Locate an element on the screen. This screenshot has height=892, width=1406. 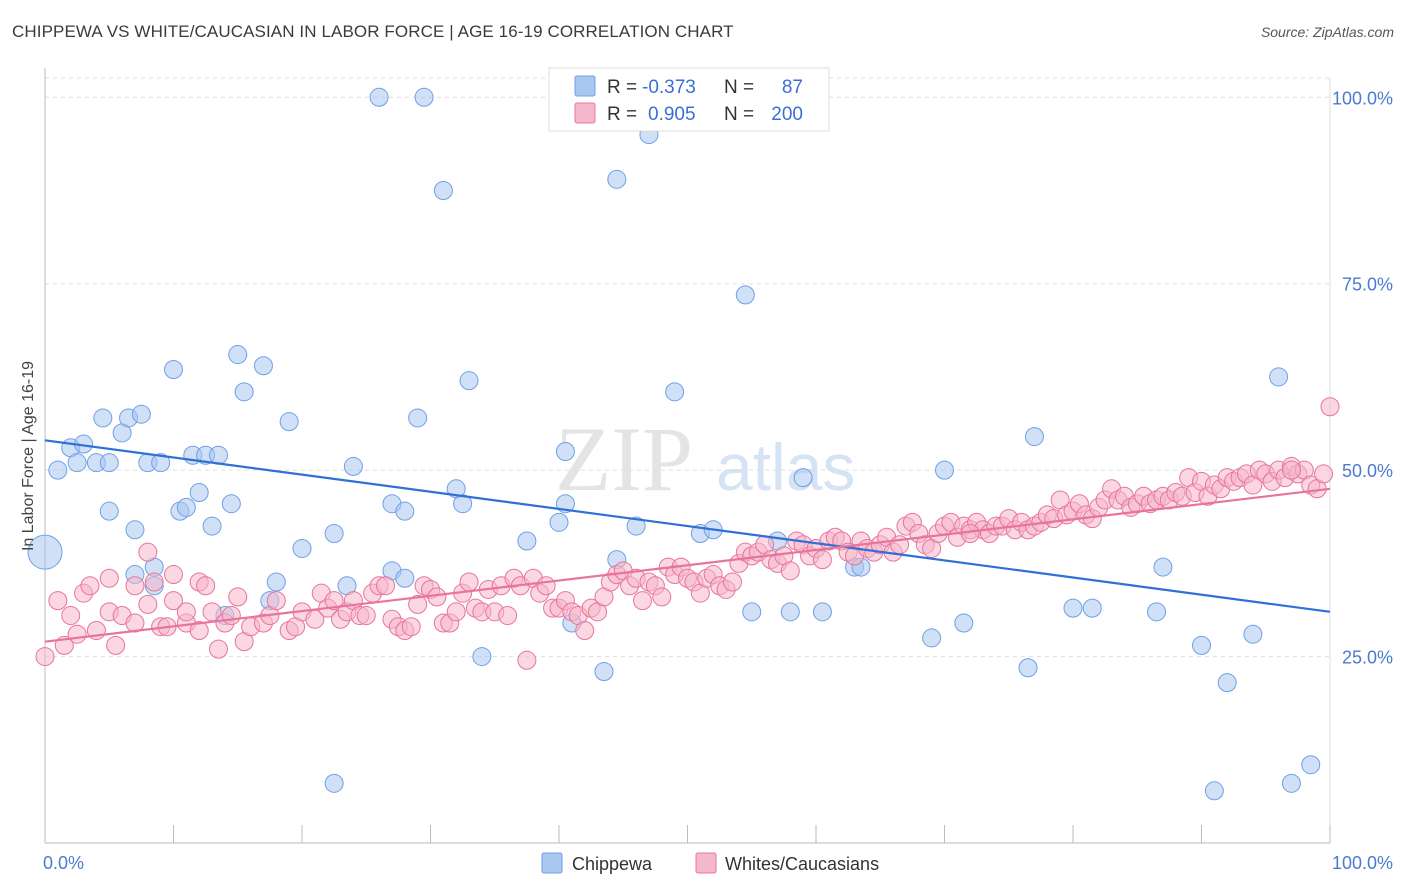
x-tick-label-min: 0.0% is located at coordinates (63, 863).